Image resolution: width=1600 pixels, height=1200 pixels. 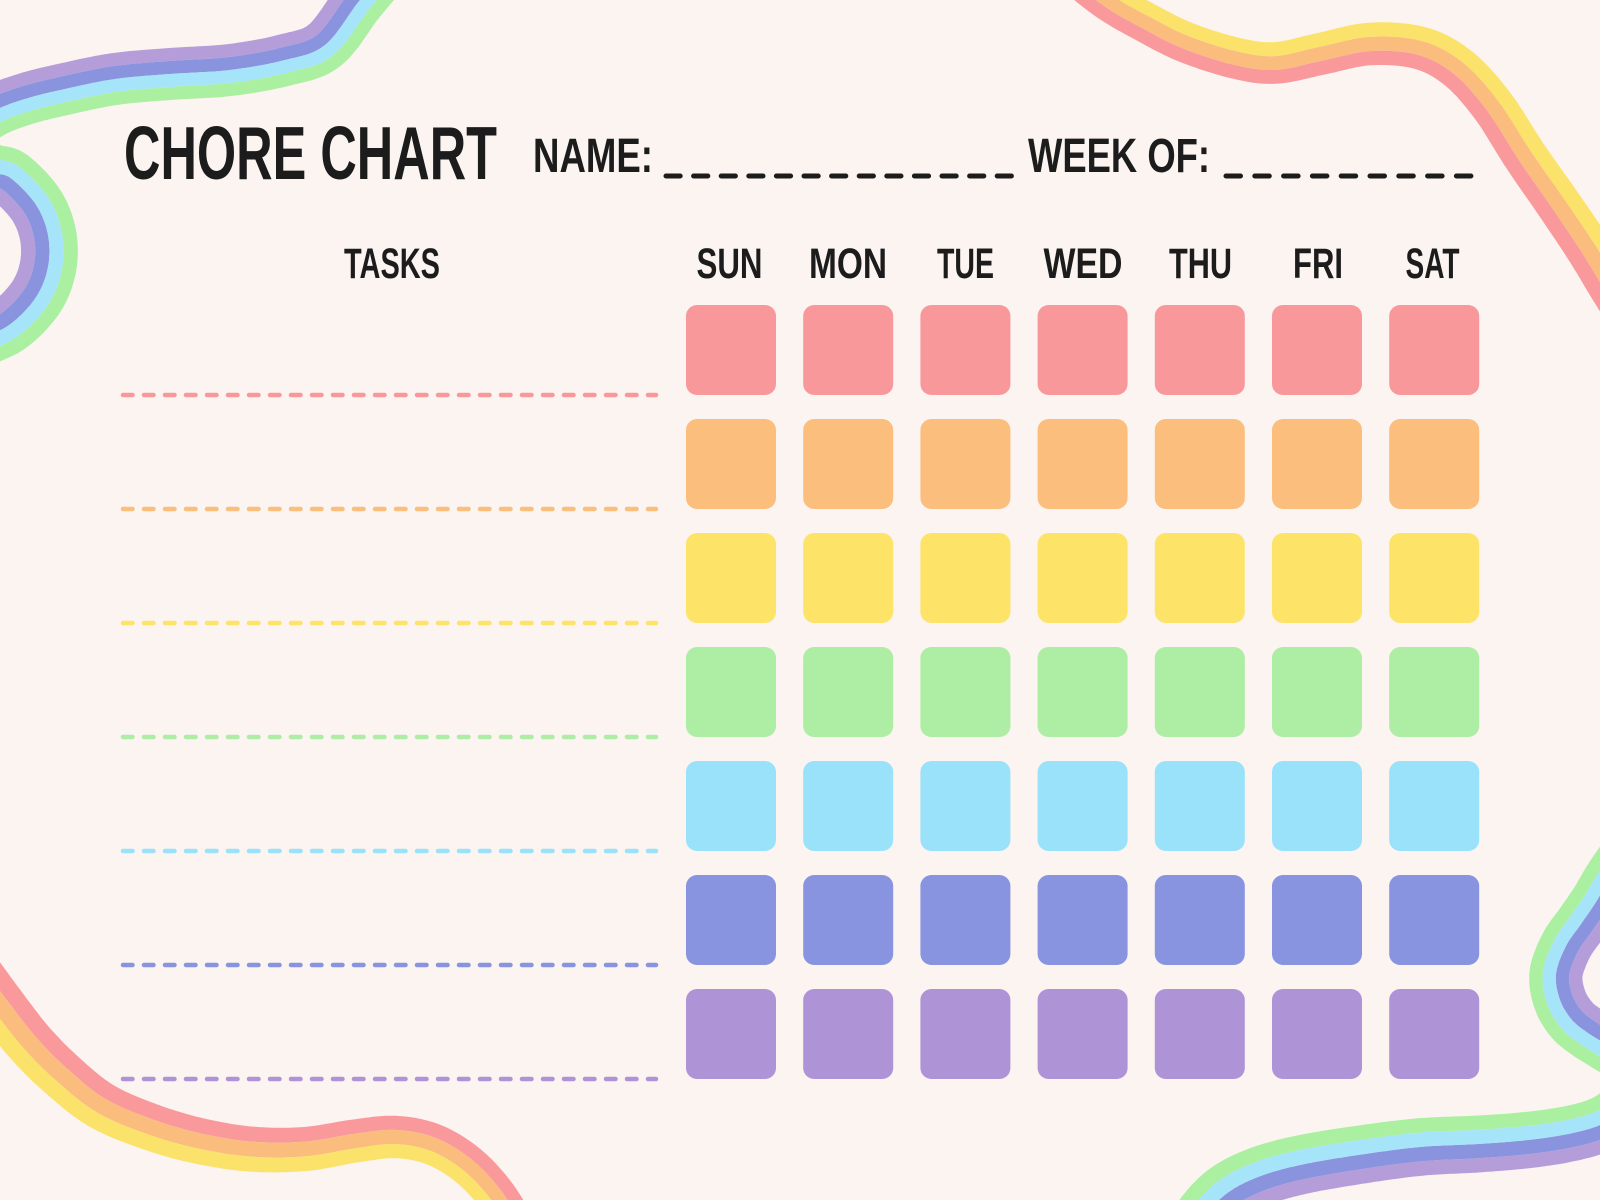 I want to click on check-cell-row3-mon, so click(x=848, y=578).